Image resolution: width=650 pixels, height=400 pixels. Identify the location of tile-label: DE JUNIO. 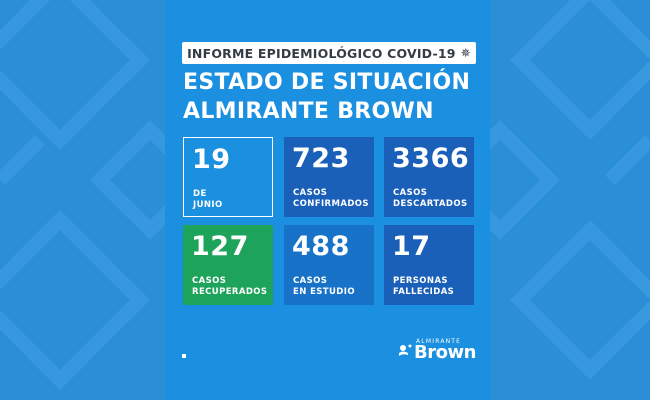
(208, 199).